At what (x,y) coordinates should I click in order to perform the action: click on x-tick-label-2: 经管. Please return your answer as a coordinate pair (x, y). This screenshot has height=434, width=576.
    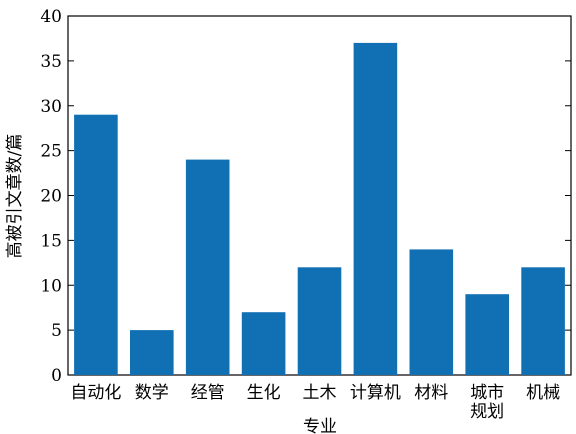
    Looking at the image, I should click on (208, 393).